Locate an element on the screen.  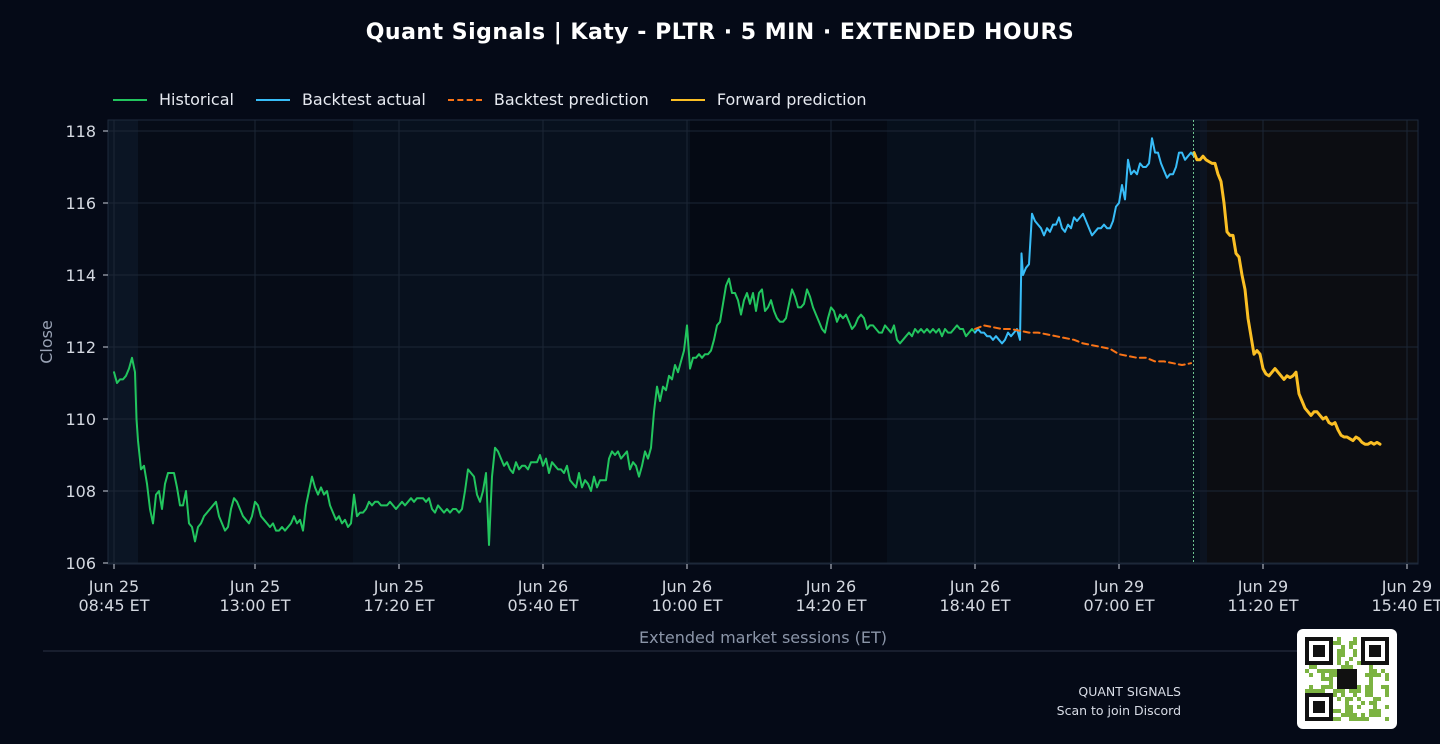
legend-item-backtest-prediction: Backtest prediction is located at coordinates (548, 99).